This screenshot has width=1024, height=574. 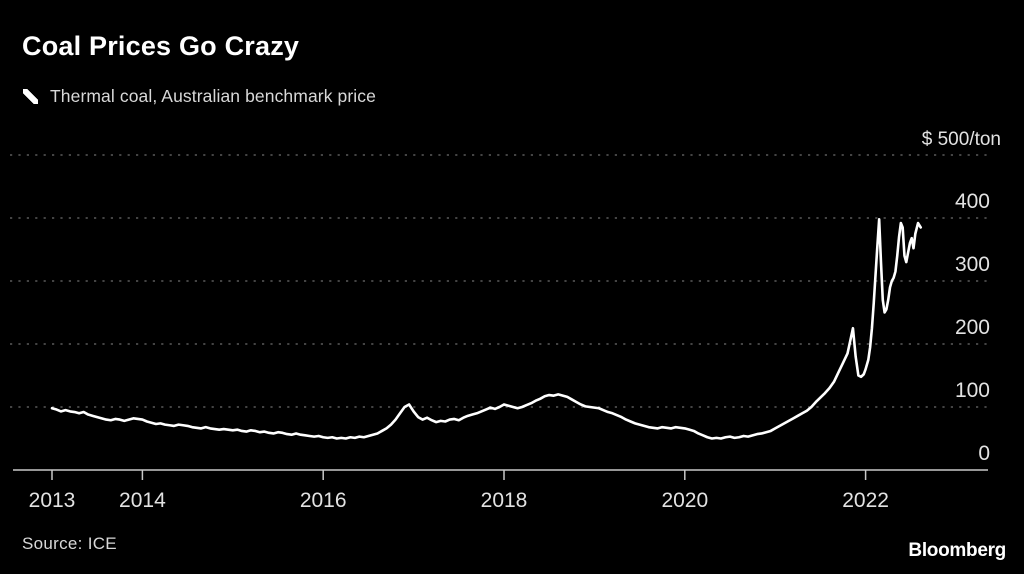 What do you see at coordinates (972, 327) in the screenshot?
I see `y-axis-tick-label: 200` at bounding box center [972, 327].